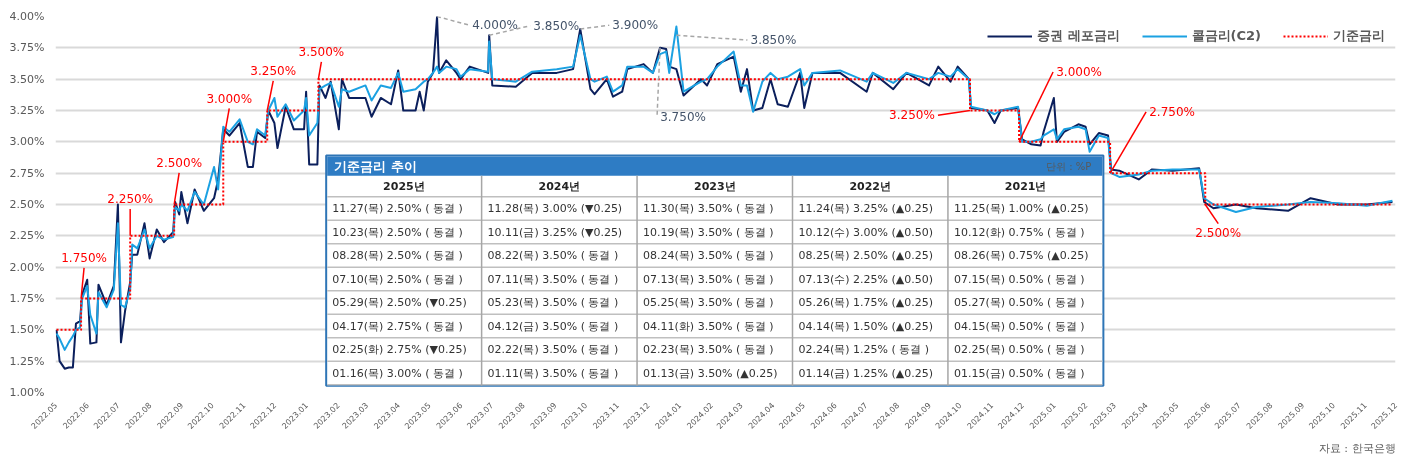 The image size is (1407, 459). Describe the element at coordinates (553, 303) in the screenshot. I see `annotation: 05.23(목) 3.50% ( 동결 )` at that location.